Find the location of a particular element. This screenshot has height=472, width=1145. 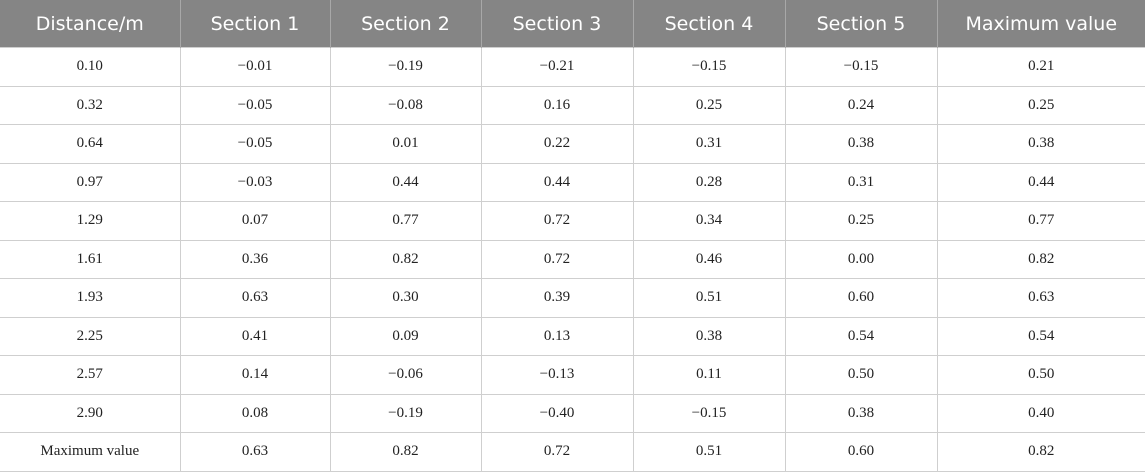

table-cell: 1.29 is located at coordinates (90, 221).